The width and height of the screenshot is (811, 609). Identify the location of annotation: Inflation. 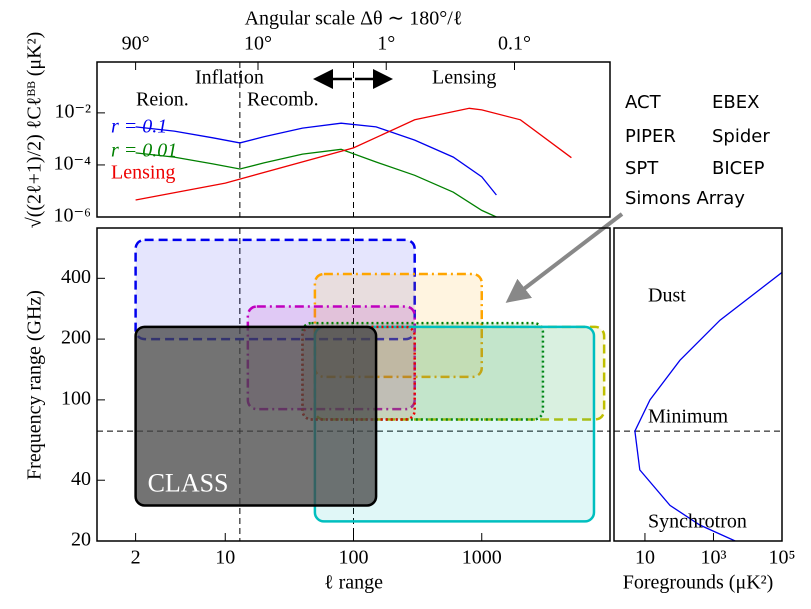
(229, 78).